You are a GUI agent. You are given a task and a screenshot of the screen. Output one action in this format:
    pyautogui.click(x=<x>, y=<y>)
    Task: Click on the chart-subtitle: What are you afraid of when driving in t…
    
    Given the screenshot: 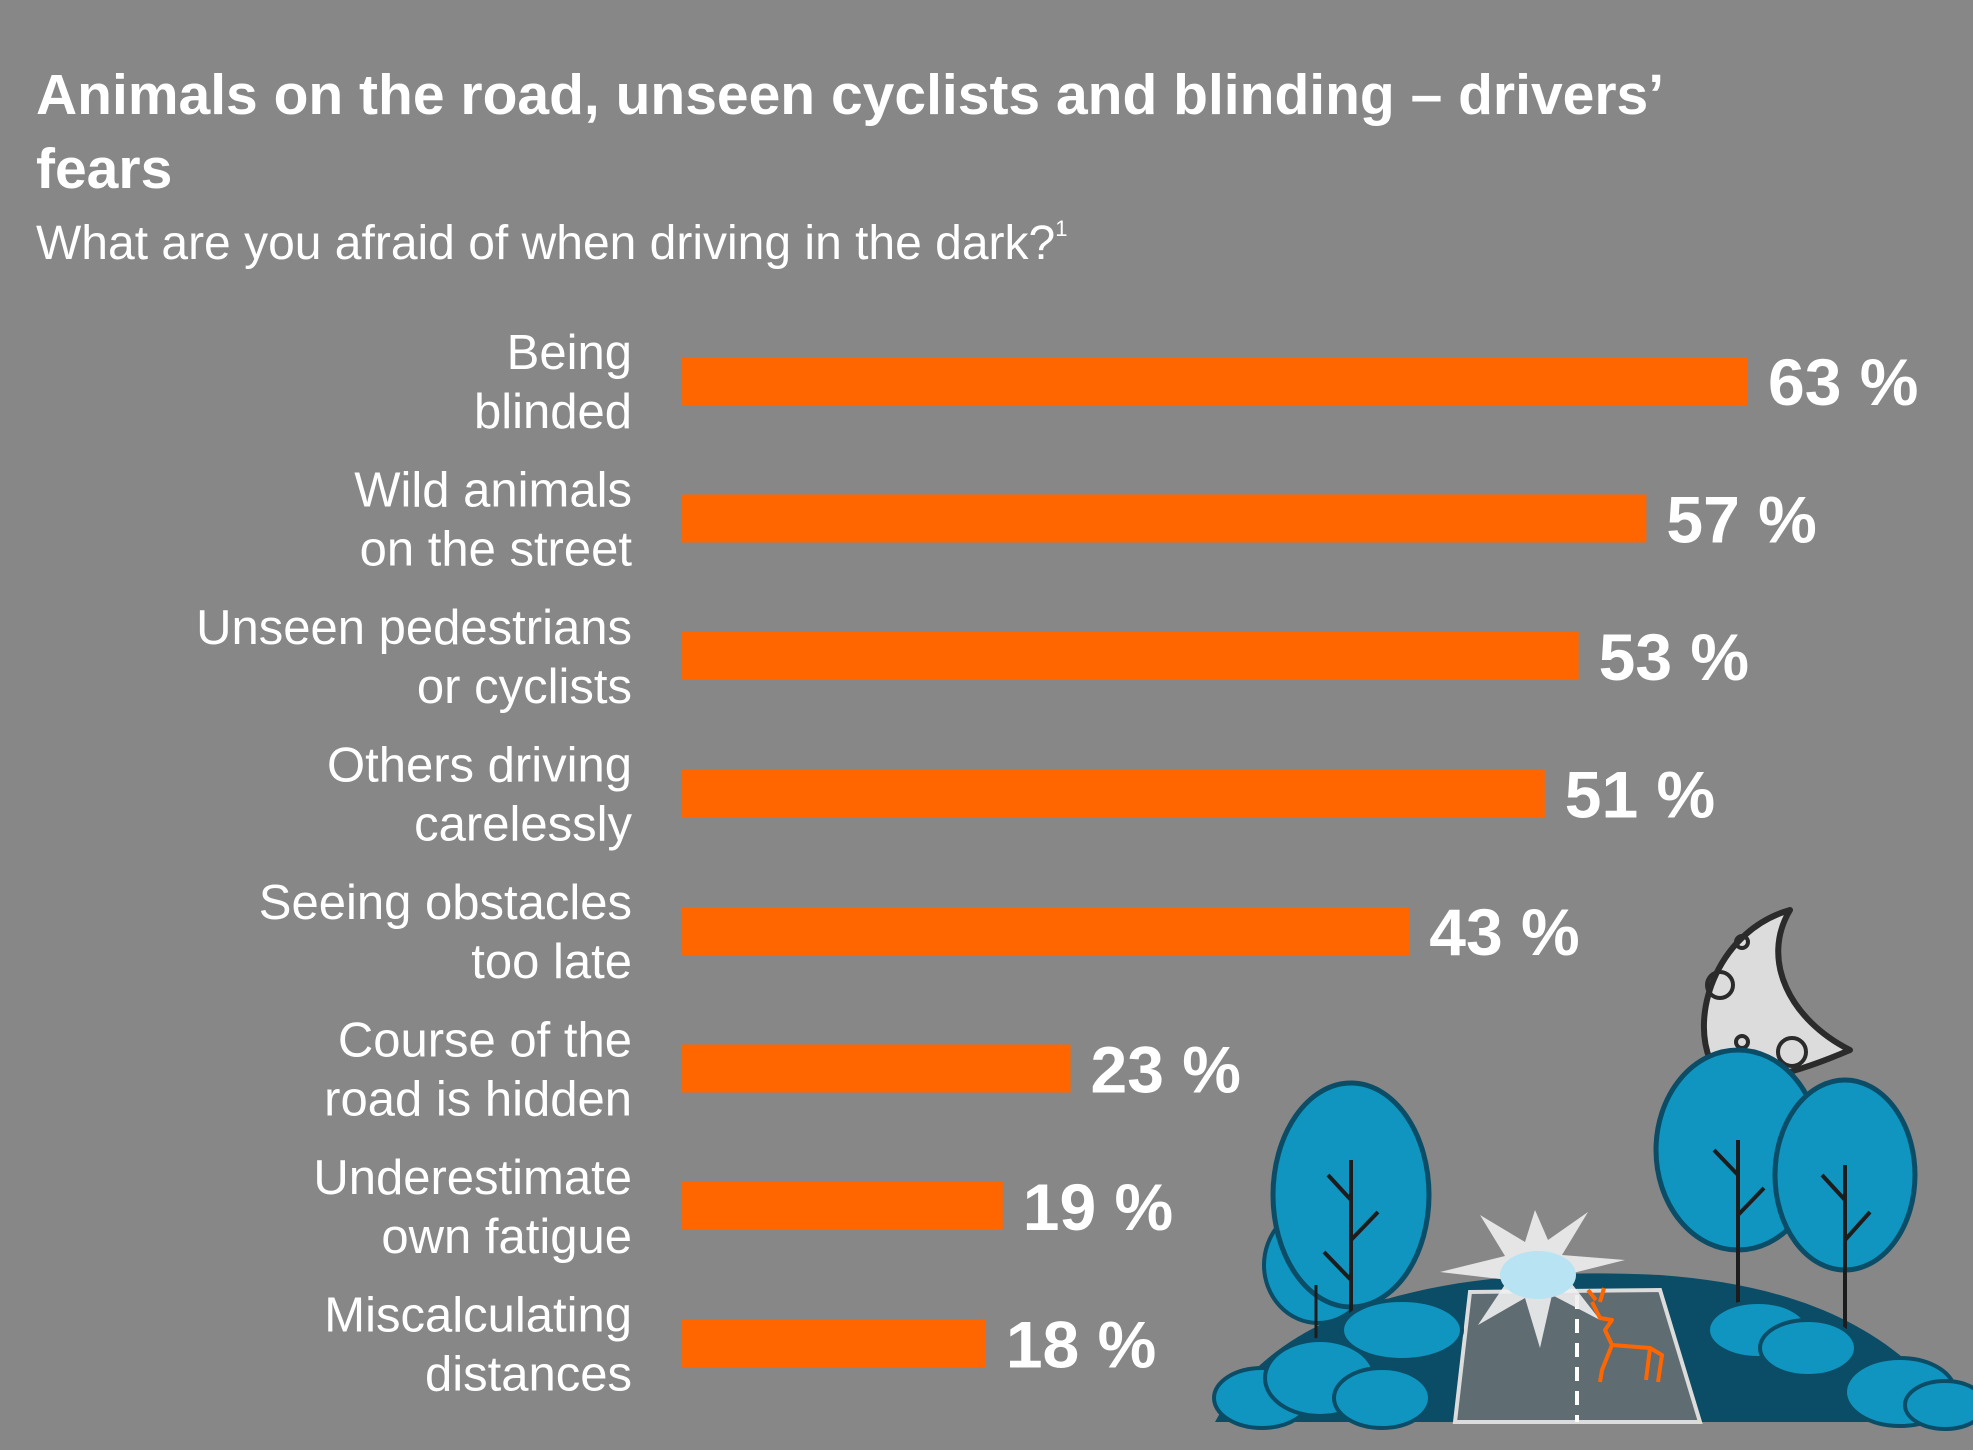 What is the action you would take?
    pyautogui.click(x=551, y=239)
    